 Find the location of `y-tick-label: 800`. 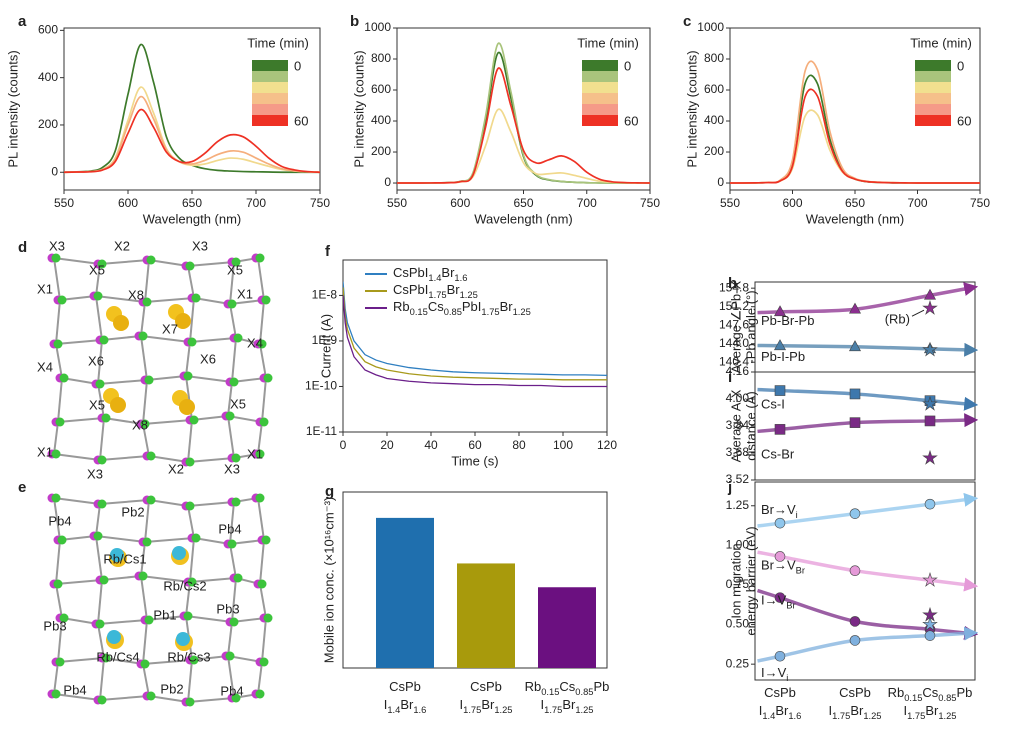

y-tick-label: 800 is located at coordinates (381, 58).